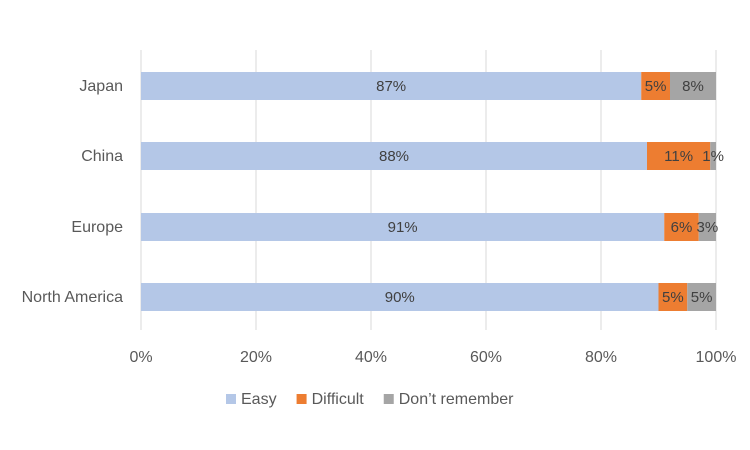  I want to click on category-label: North America, so click(72, 297).